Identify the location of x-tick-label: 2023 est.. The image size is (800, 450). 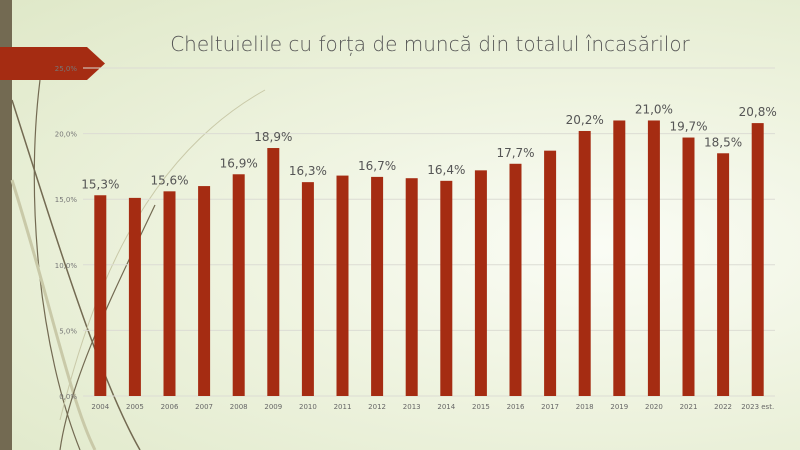
(757, 407).